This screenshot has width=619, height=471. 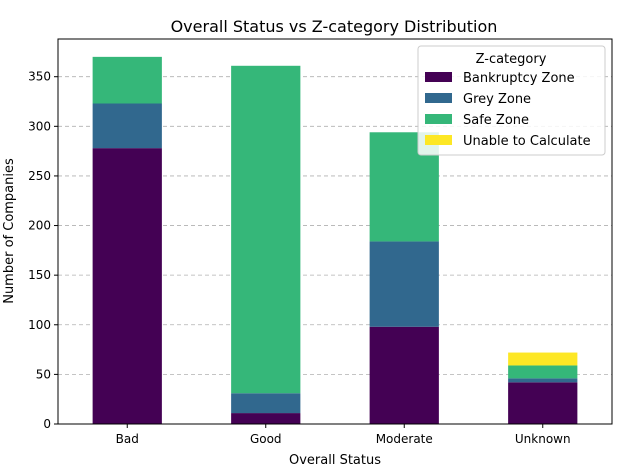 What do you see at coordinates (39, 176) in the screenshot?
I see `y-tick-label: 250` at bounding box center [39, 176].